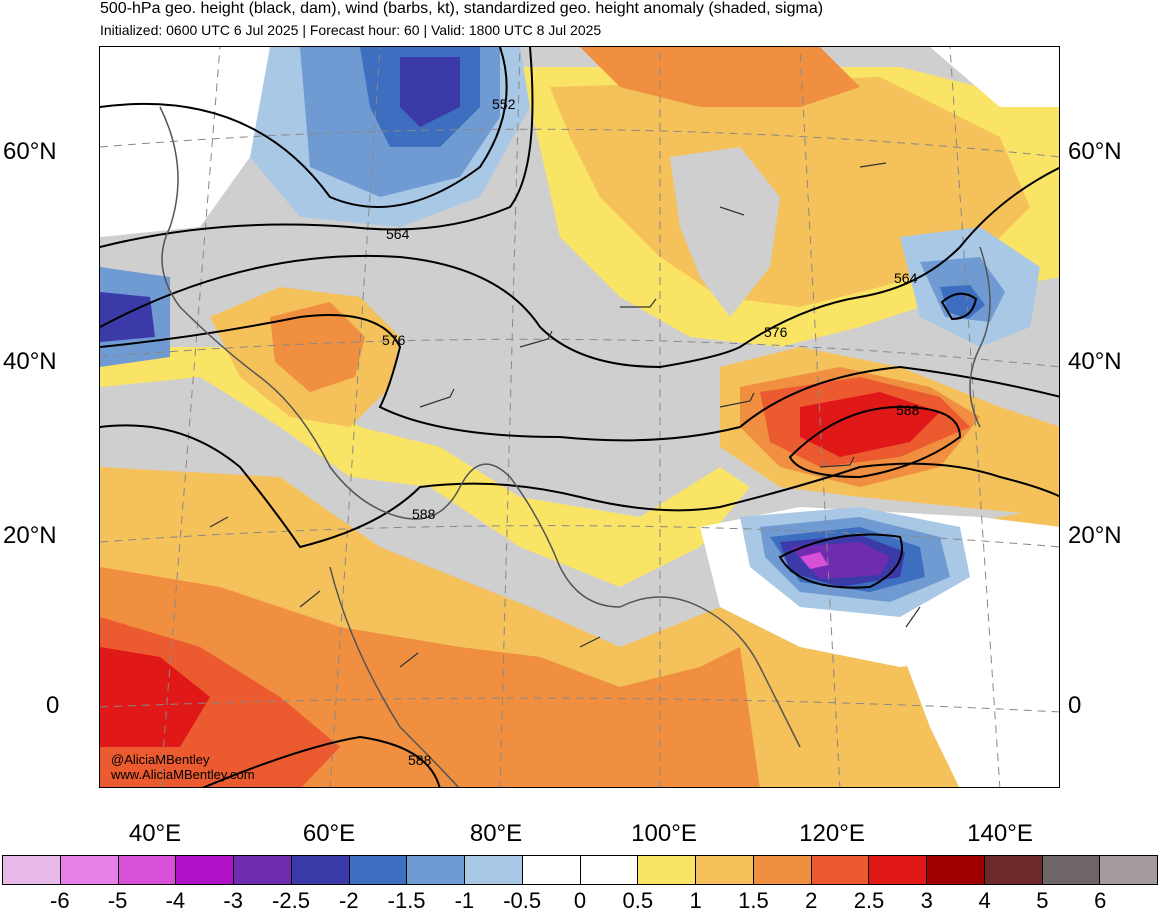 The image size is (1160, 914). I want to click on contour-588-east, so click(875, 442).